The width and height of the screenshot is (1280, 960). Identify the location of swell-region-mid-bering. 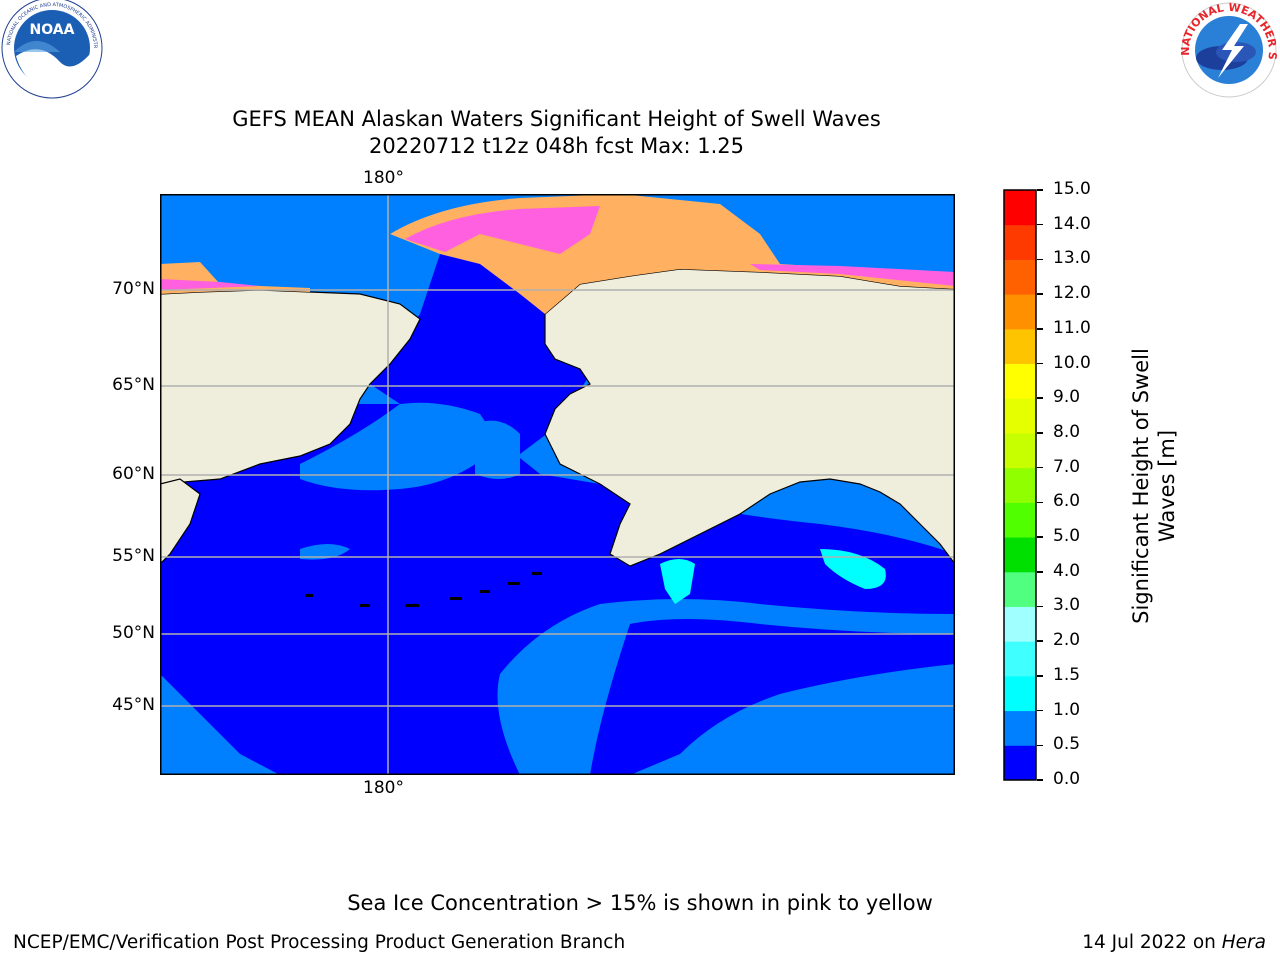
(400, 446).